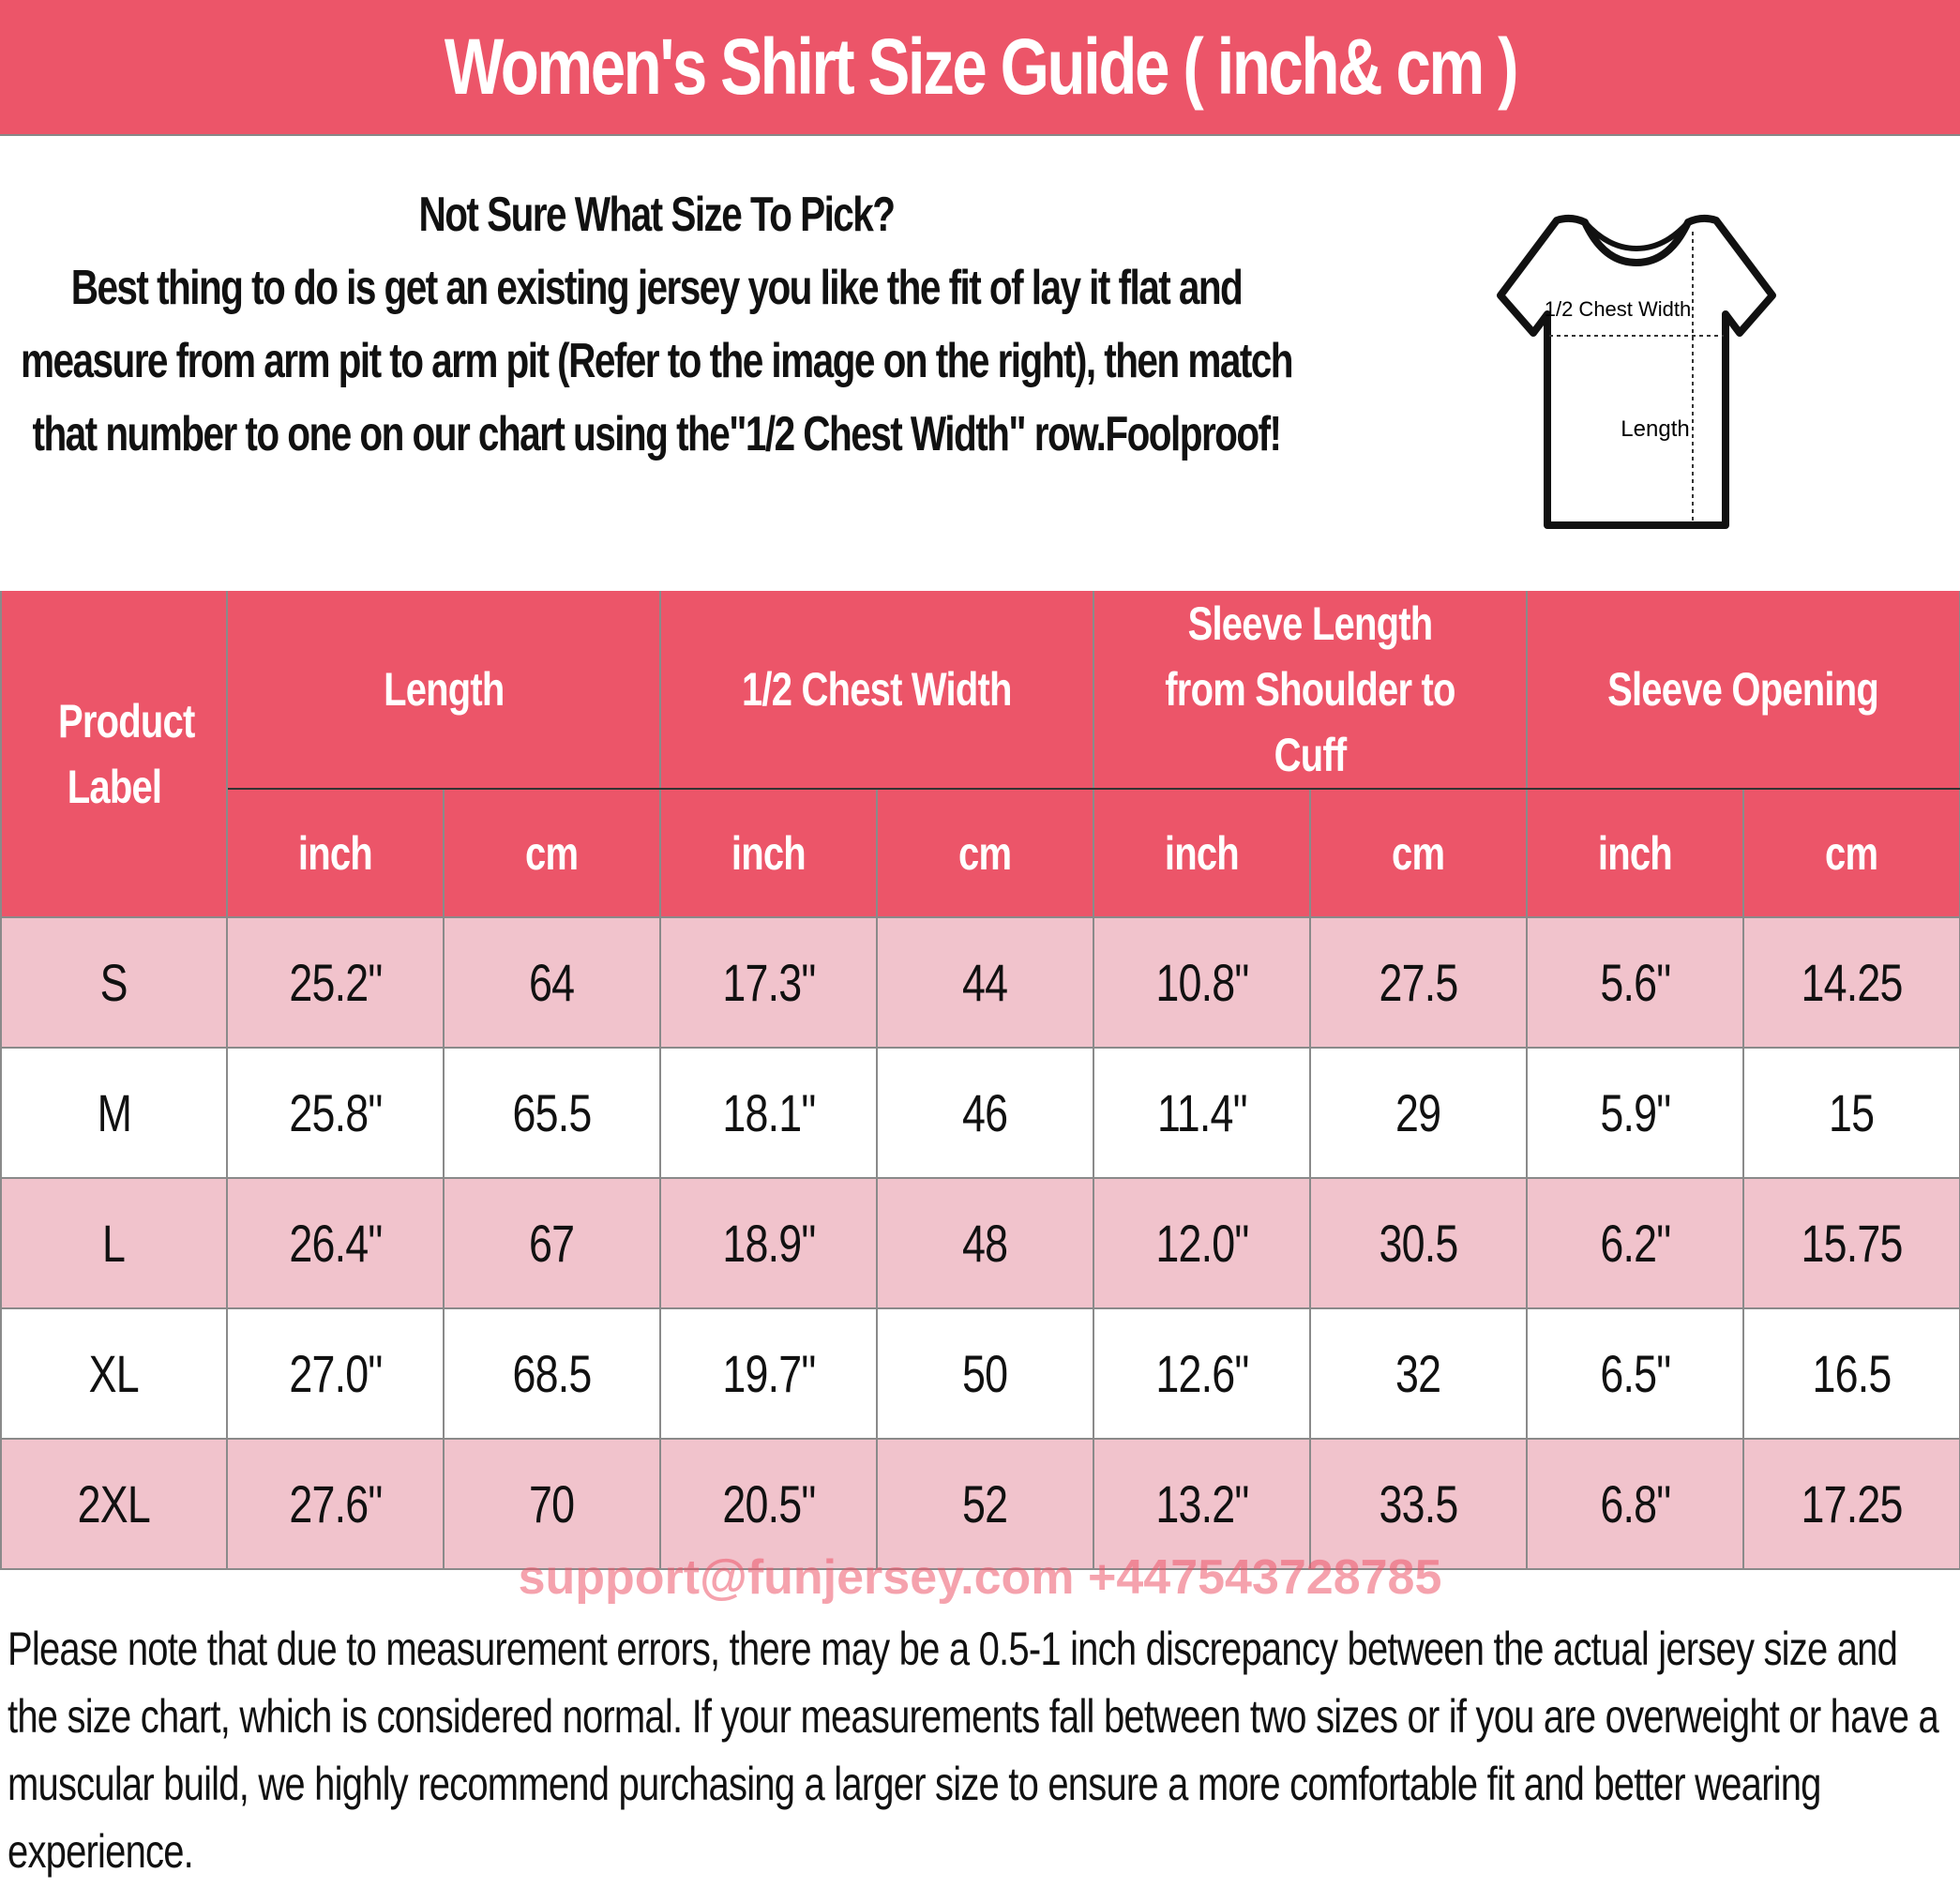 This screenshot has height=1903, width=1960. I want to click on measurement-cell: 20.5", so click(769, 1504).